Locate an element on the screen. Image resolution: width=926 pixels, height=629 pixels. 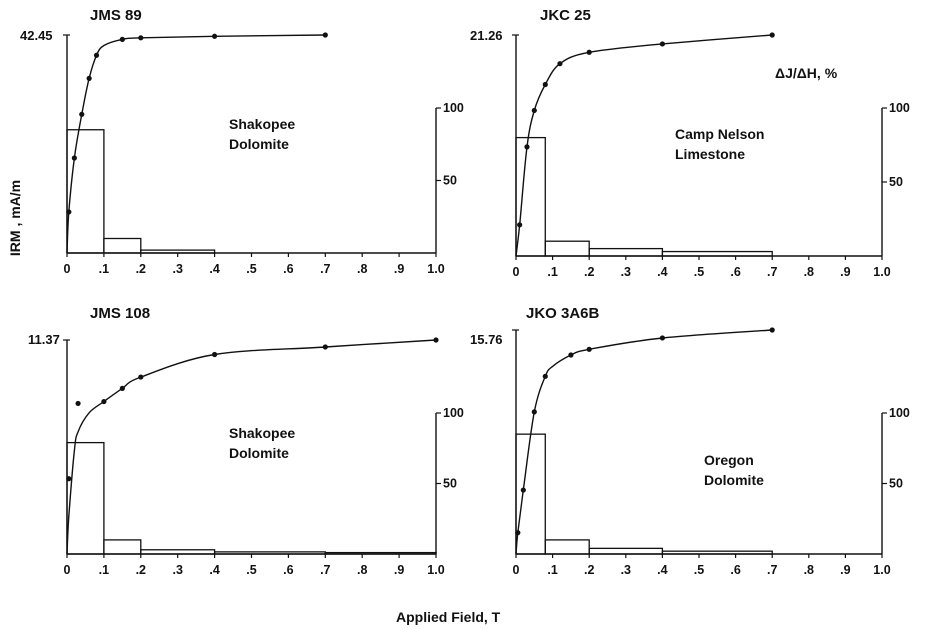
x-tick-labels: 0 .1 .2 .3 .4 .5 .6 .7 .8 .9 1.0 is located at coordinates (702, 272).